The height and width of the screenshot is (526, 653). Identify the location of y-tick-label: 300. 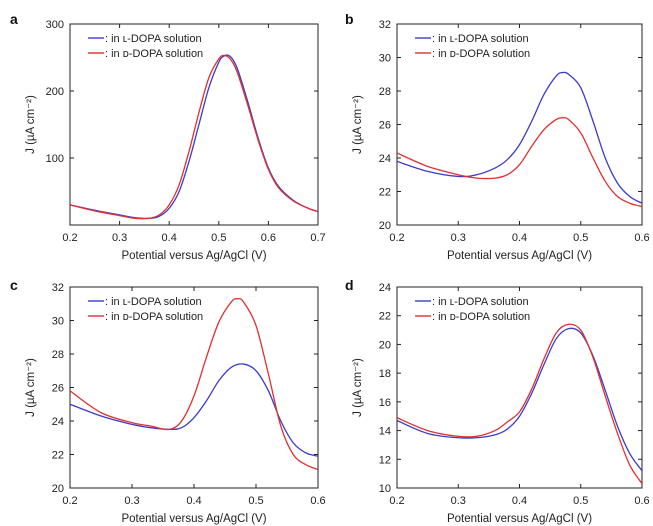
(55, 25).